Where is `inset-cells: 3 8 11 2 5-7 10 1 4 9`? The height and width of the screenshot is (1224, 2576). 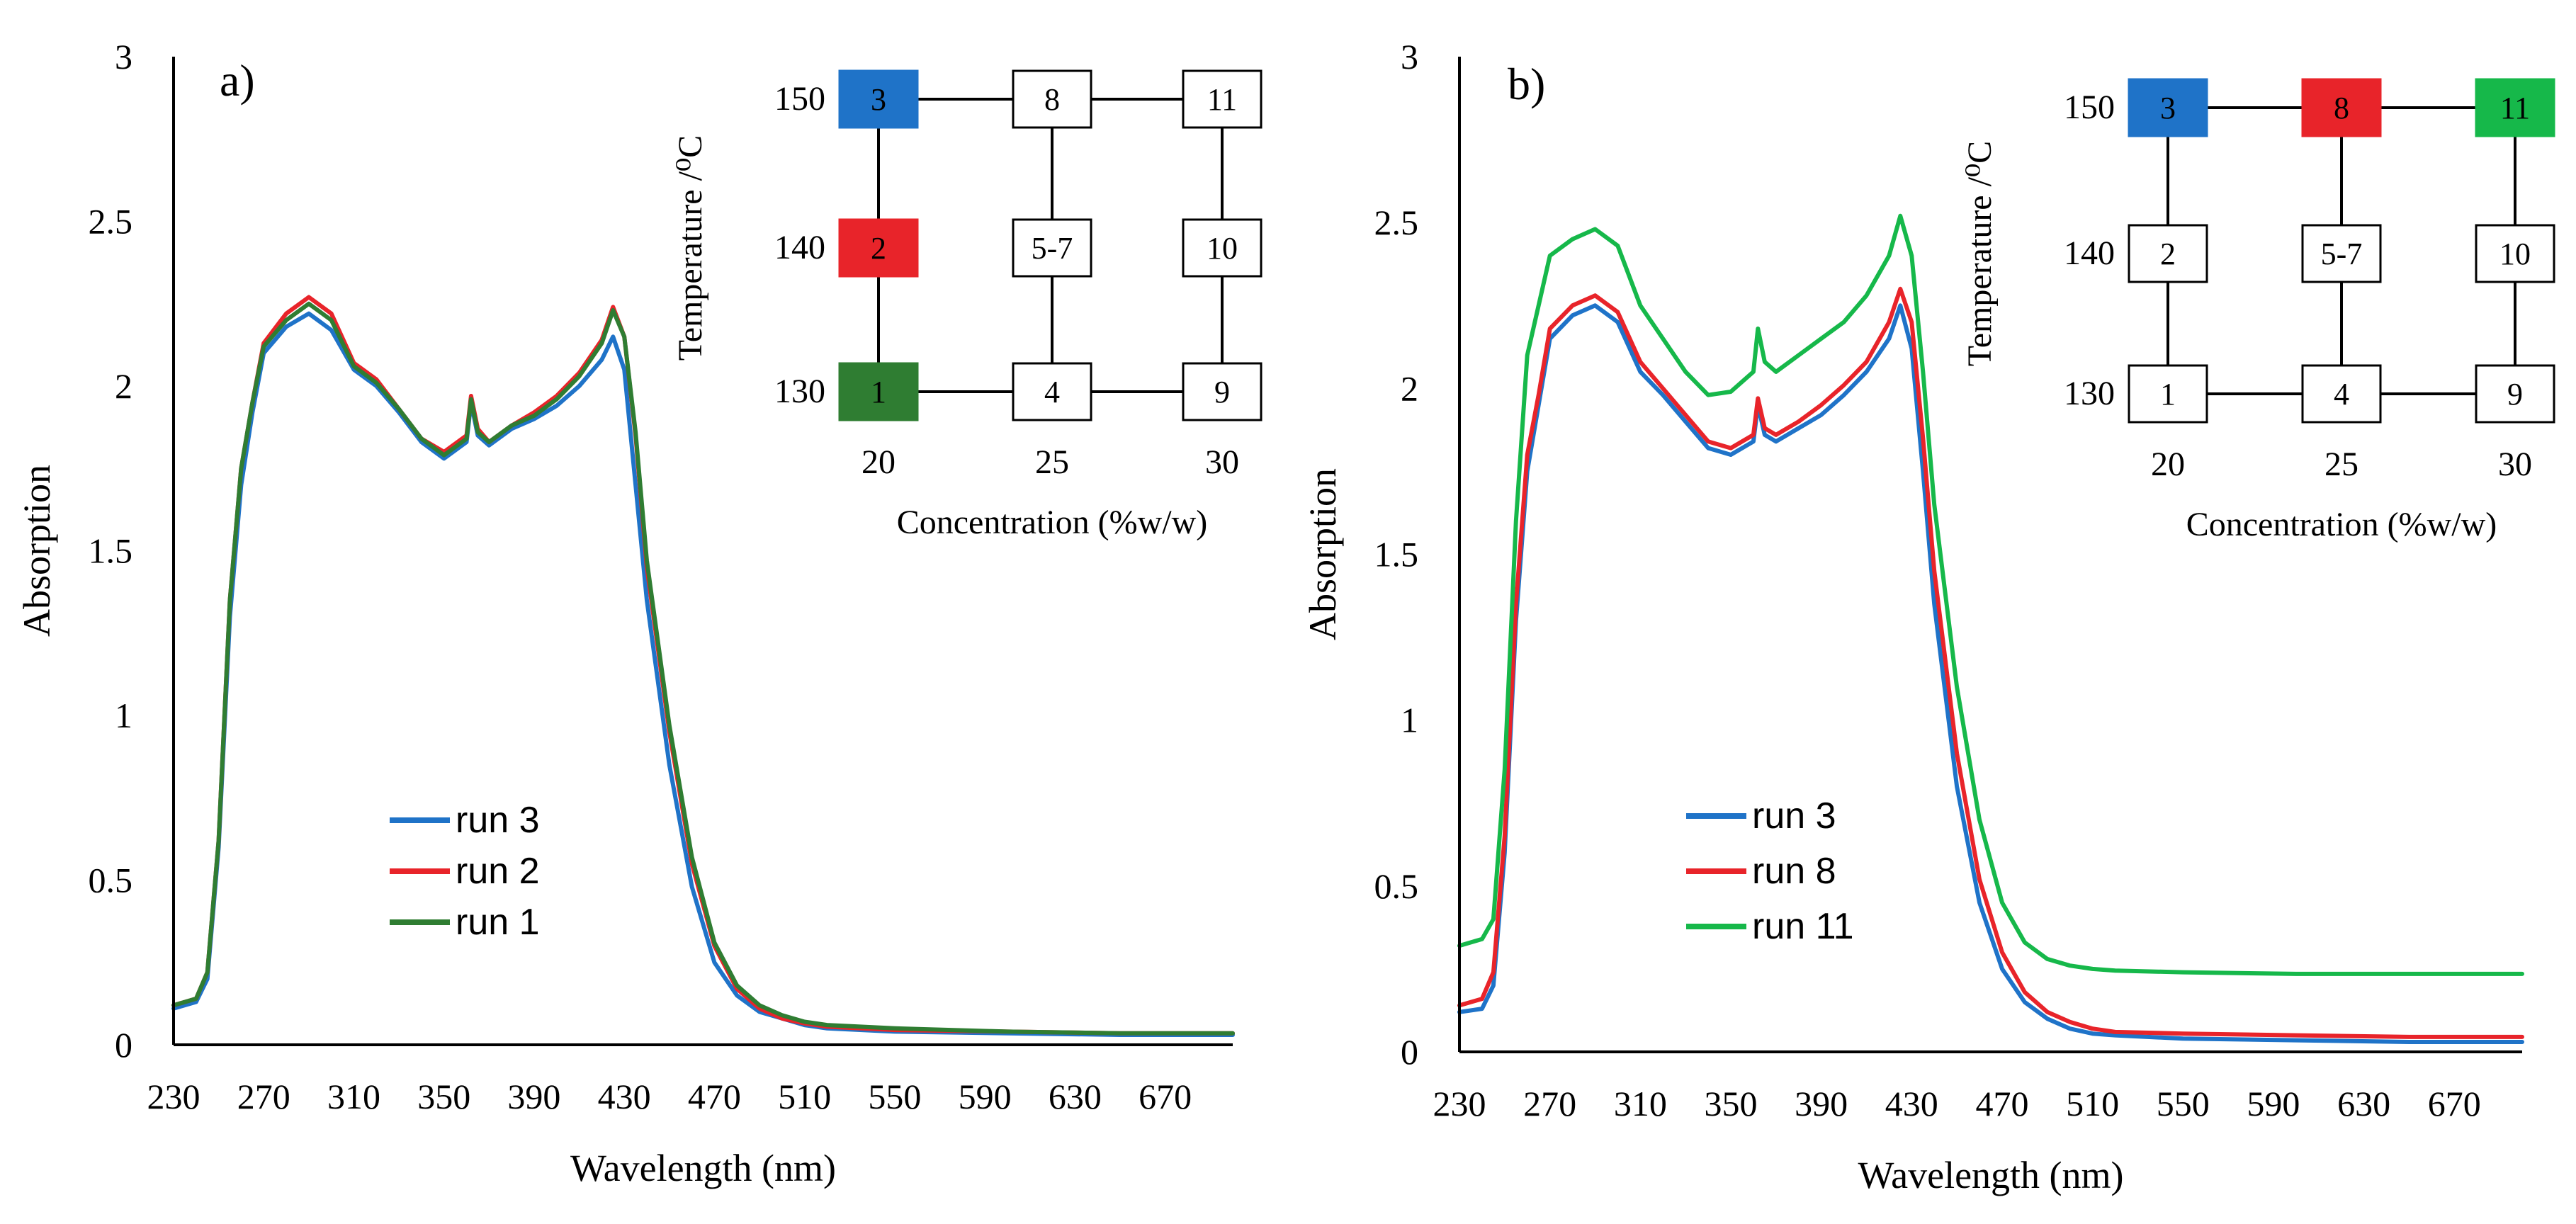
inset-cells: 3 8 11 2 5-7 10 1 4 9 is located at coordinates (2341, 251).